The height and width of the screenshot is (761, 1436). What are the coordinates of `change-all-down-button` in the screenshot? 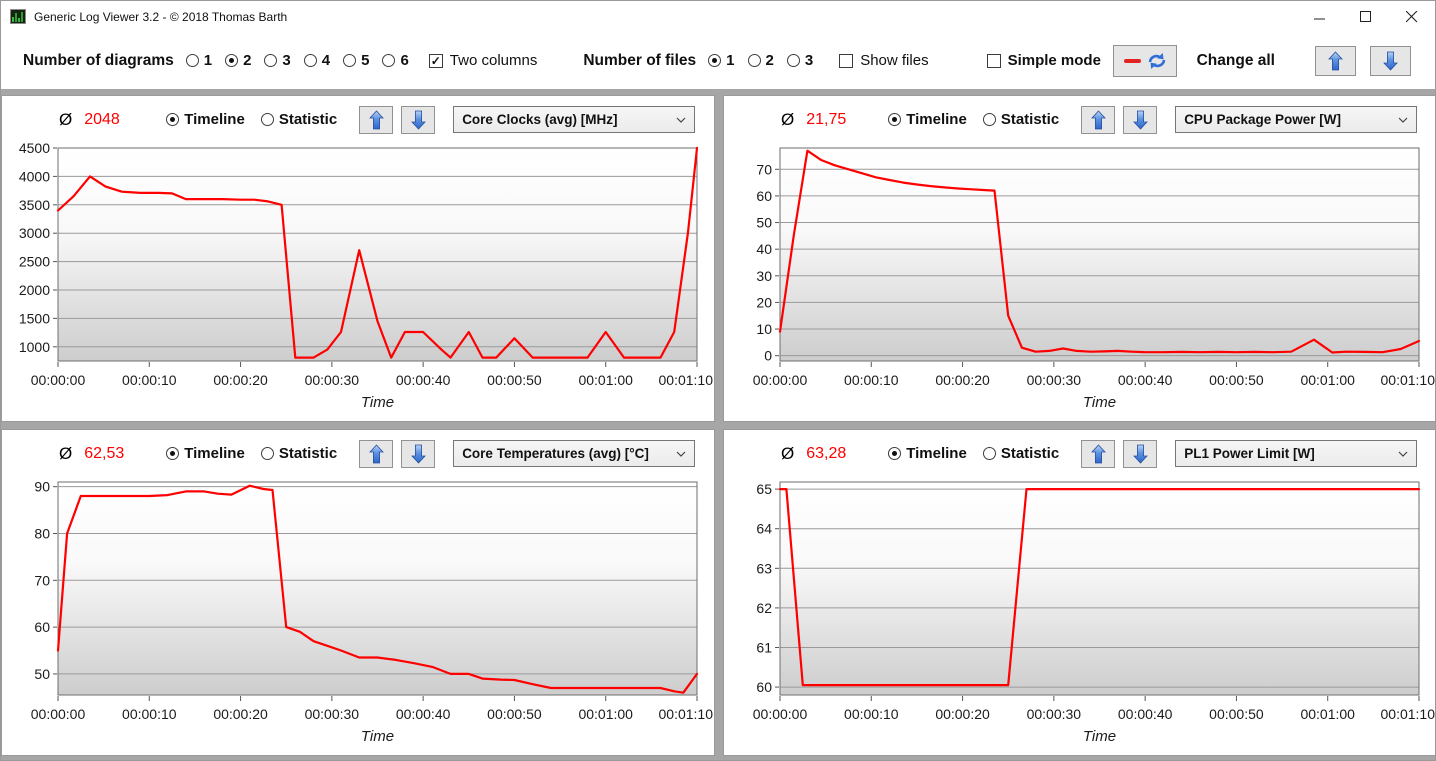 It's located at (1390, 60).